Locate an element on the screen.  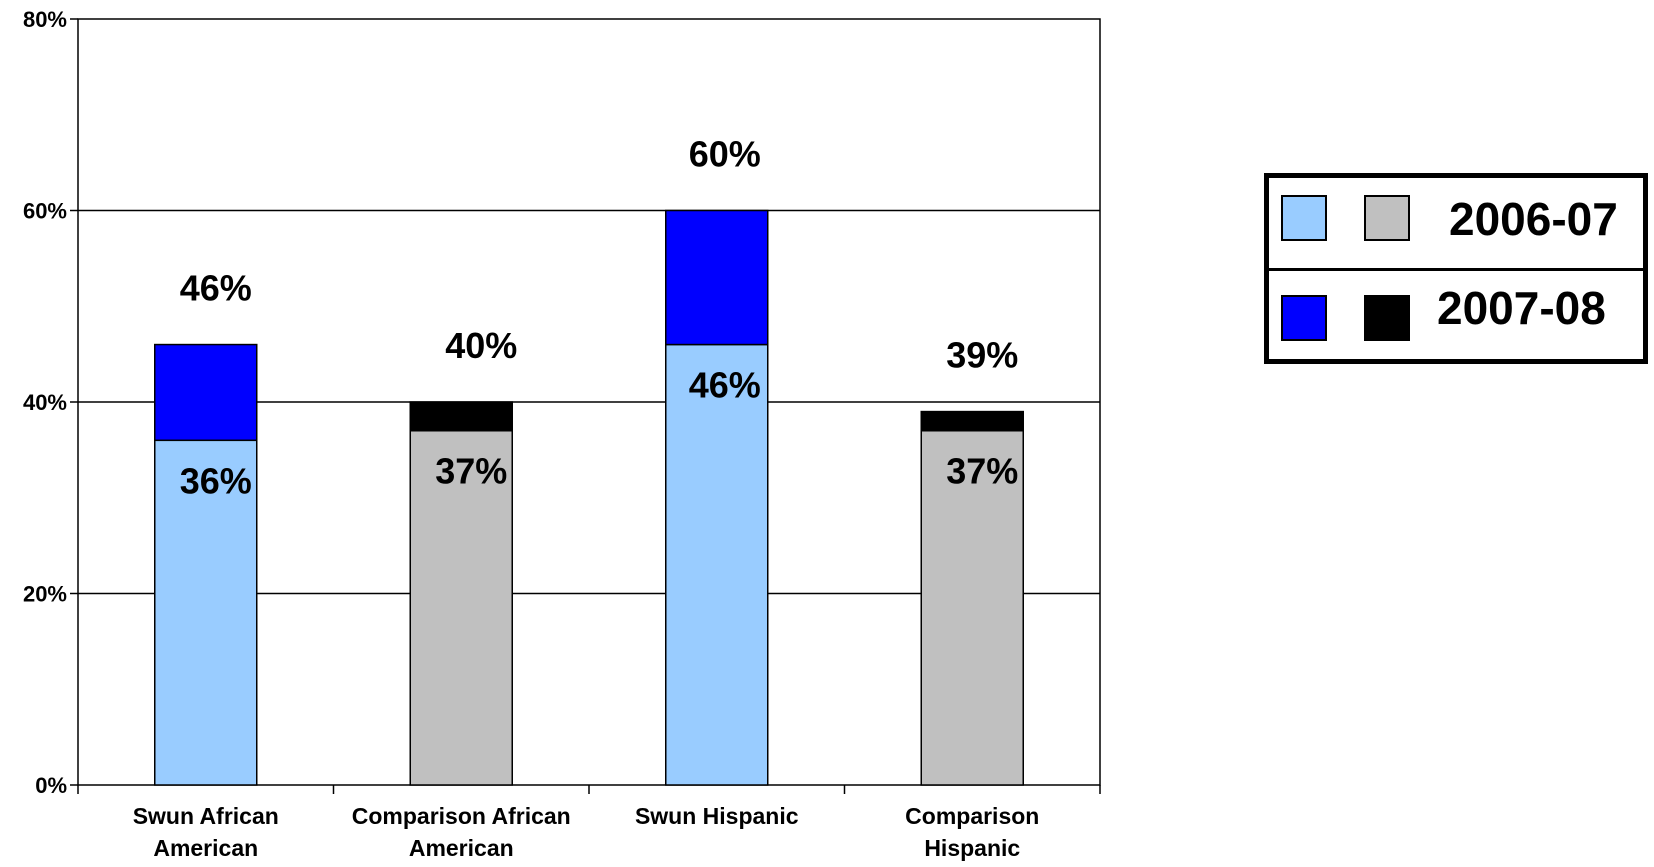
x-tick-label: Swun African is located at coordinates (206, 816).